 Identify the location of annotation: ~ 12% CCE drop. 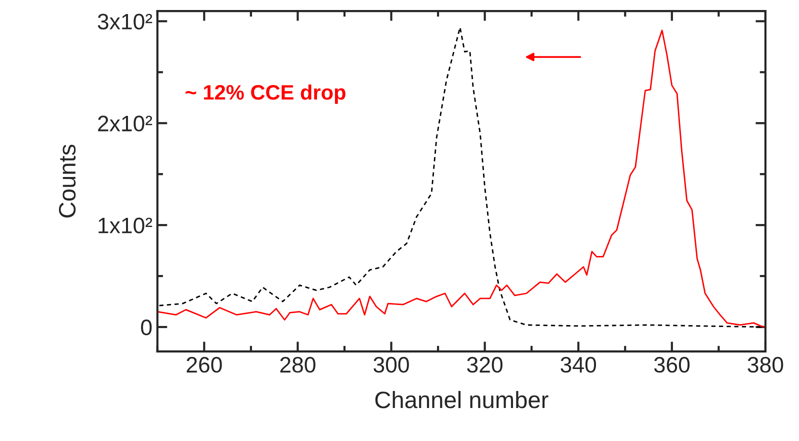
(266, 94).